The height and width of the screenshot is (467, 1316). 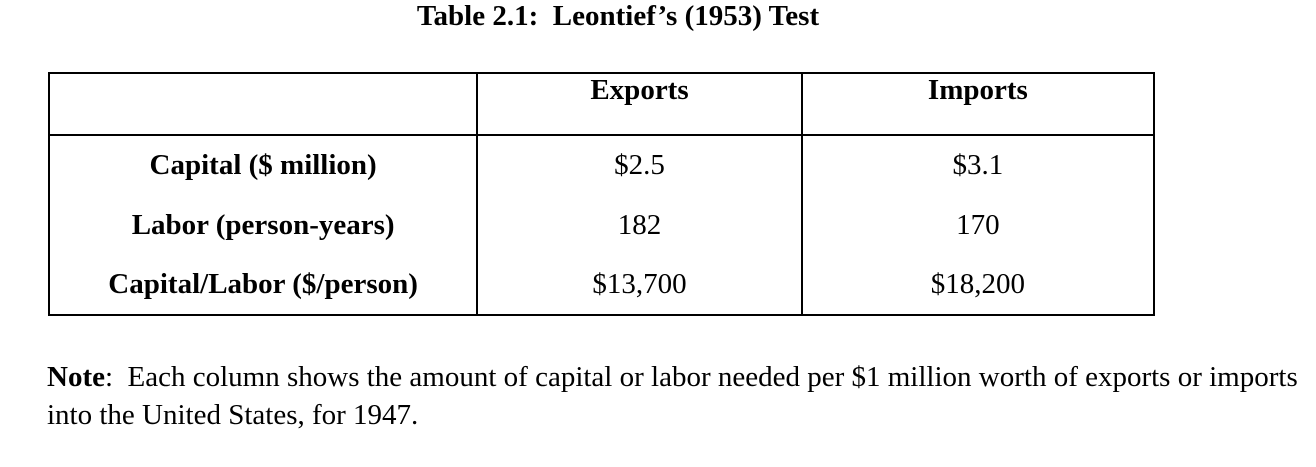 What do you see at coordinates (639, 104) in the screenshot?
I see `header-exports: Exports` at bounding box center [639, 104].